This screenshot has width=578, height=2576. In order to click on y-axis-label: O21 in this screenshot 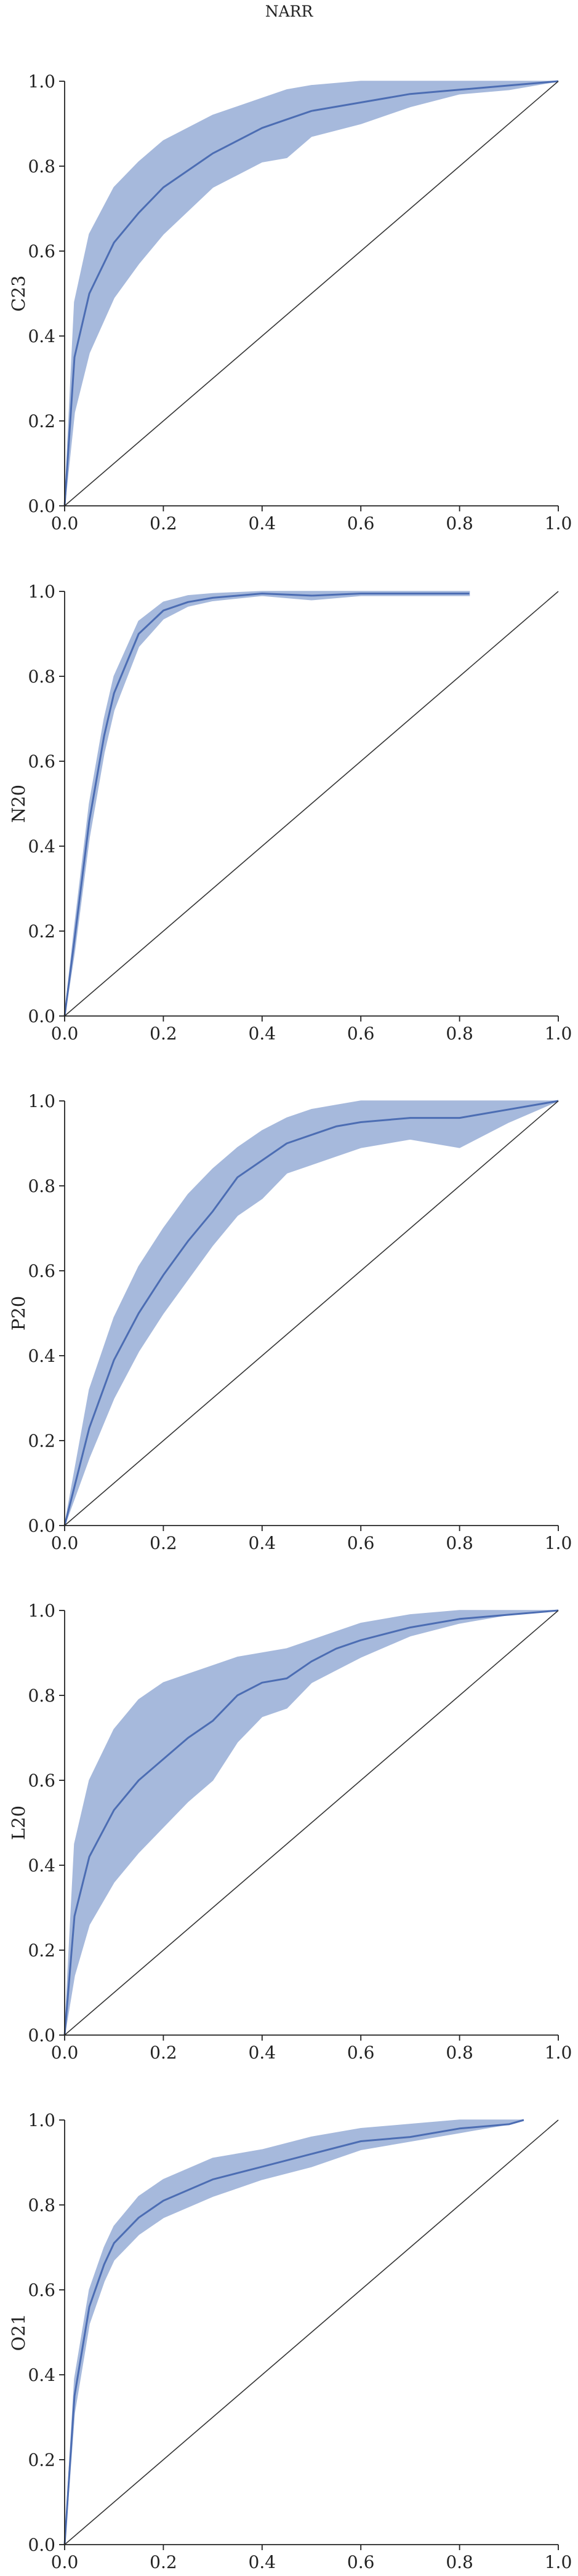, I will do `click(18, 2332)`.